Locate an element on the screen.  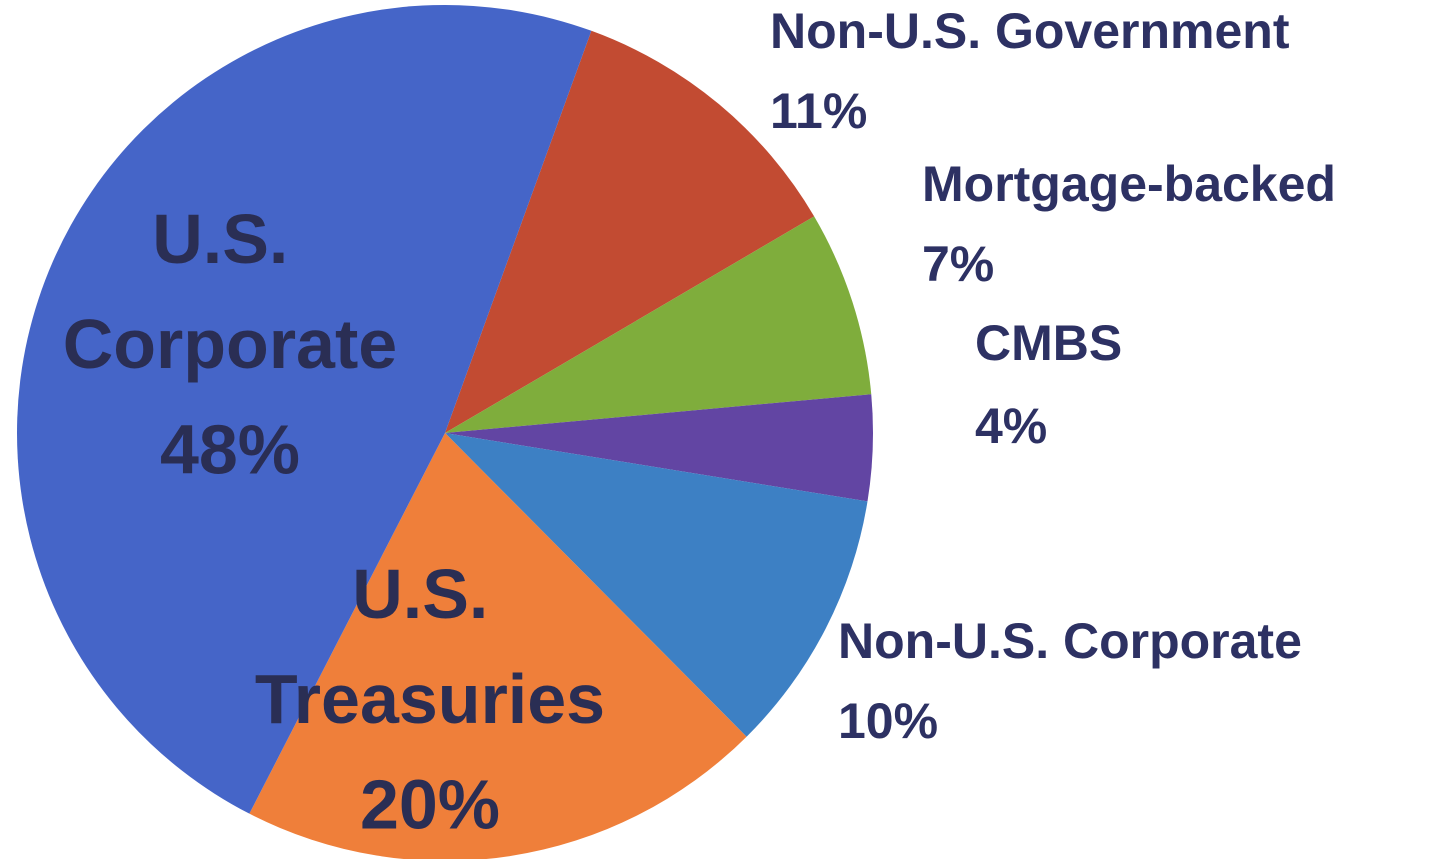
value-label: 10% is located at coordinates (888, 721).